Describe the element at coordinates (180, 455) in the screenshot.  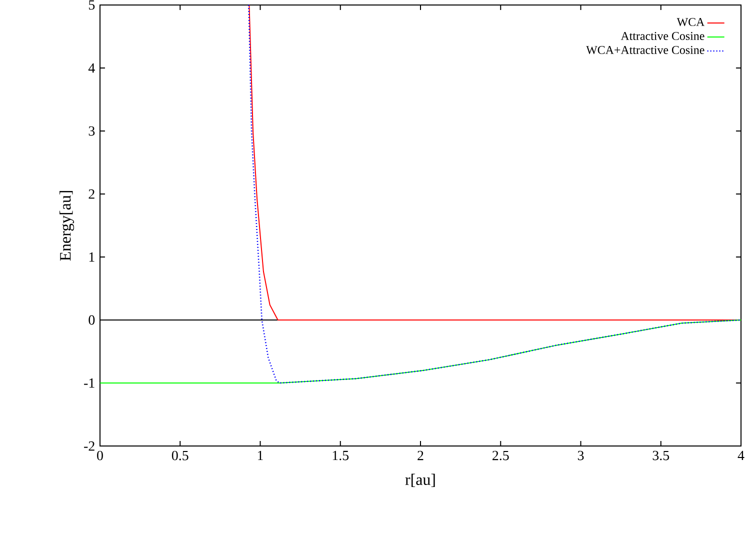
I see `x-tick-label: 0.5` at that location.